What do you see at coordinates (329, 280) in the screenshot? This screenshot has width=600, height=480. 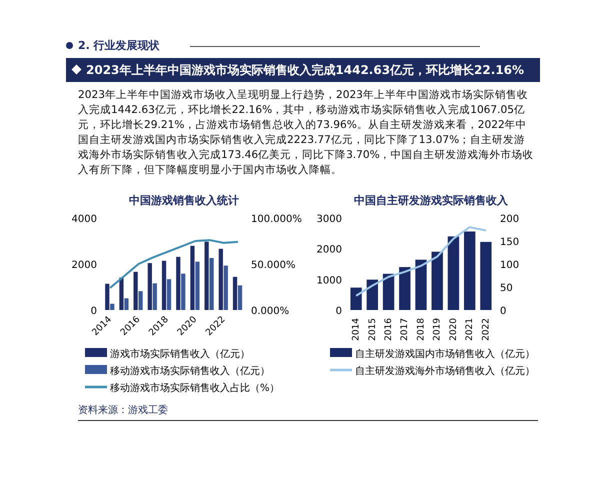 I see `y-tick-label: 1000` at bounding box center [329, 280].